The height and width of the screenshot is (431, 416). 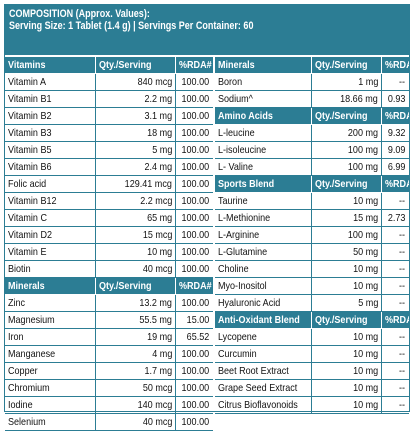 What do you see at coordinates (135, 320) in the screenshot?
I see `qty-per-serving: 55.5 mg` at bounding box center [135, 320].